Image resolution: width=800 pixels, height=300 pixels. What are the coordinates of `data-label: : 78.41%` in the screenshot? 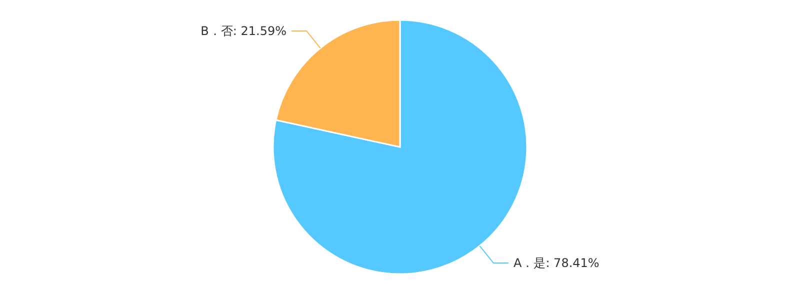 It's located at (573, 263).